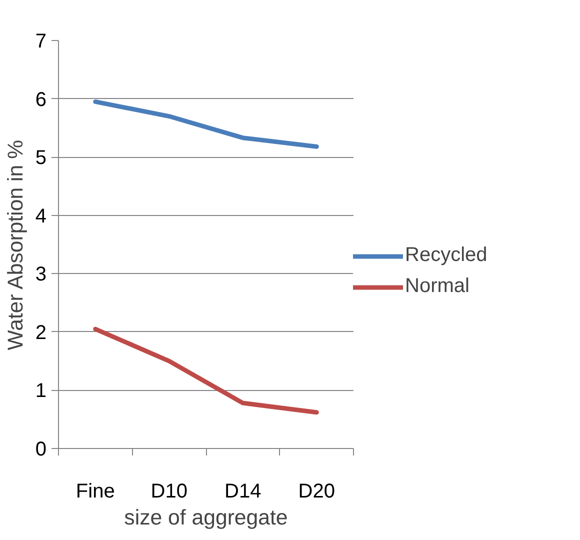 This screenshot has width=580, height=540. What do you see at coordinates (40, 158) in the screenshot?
I see `y-tick-label: 5` at bounding box center [40, 158].